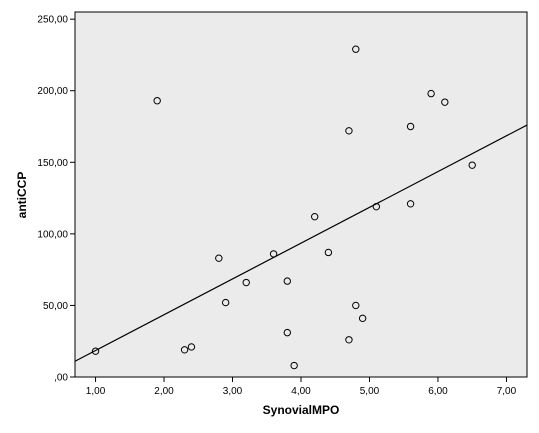  I want to click on y-tick-label: 250,00, so click(52, 20).